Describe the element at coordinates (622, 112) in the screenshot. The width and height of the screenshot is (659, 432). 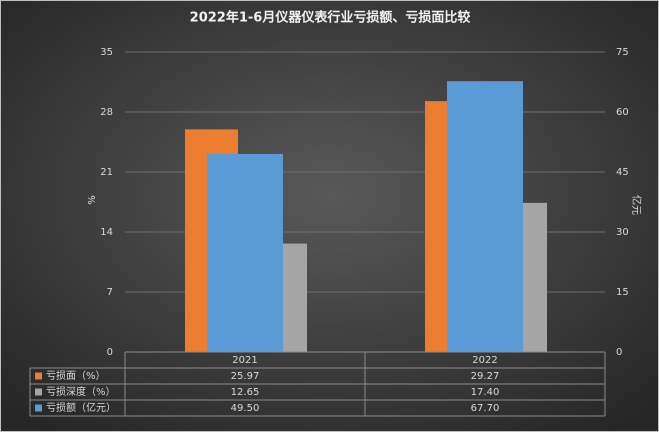
I see `y2-tick-label: 60` at that location.